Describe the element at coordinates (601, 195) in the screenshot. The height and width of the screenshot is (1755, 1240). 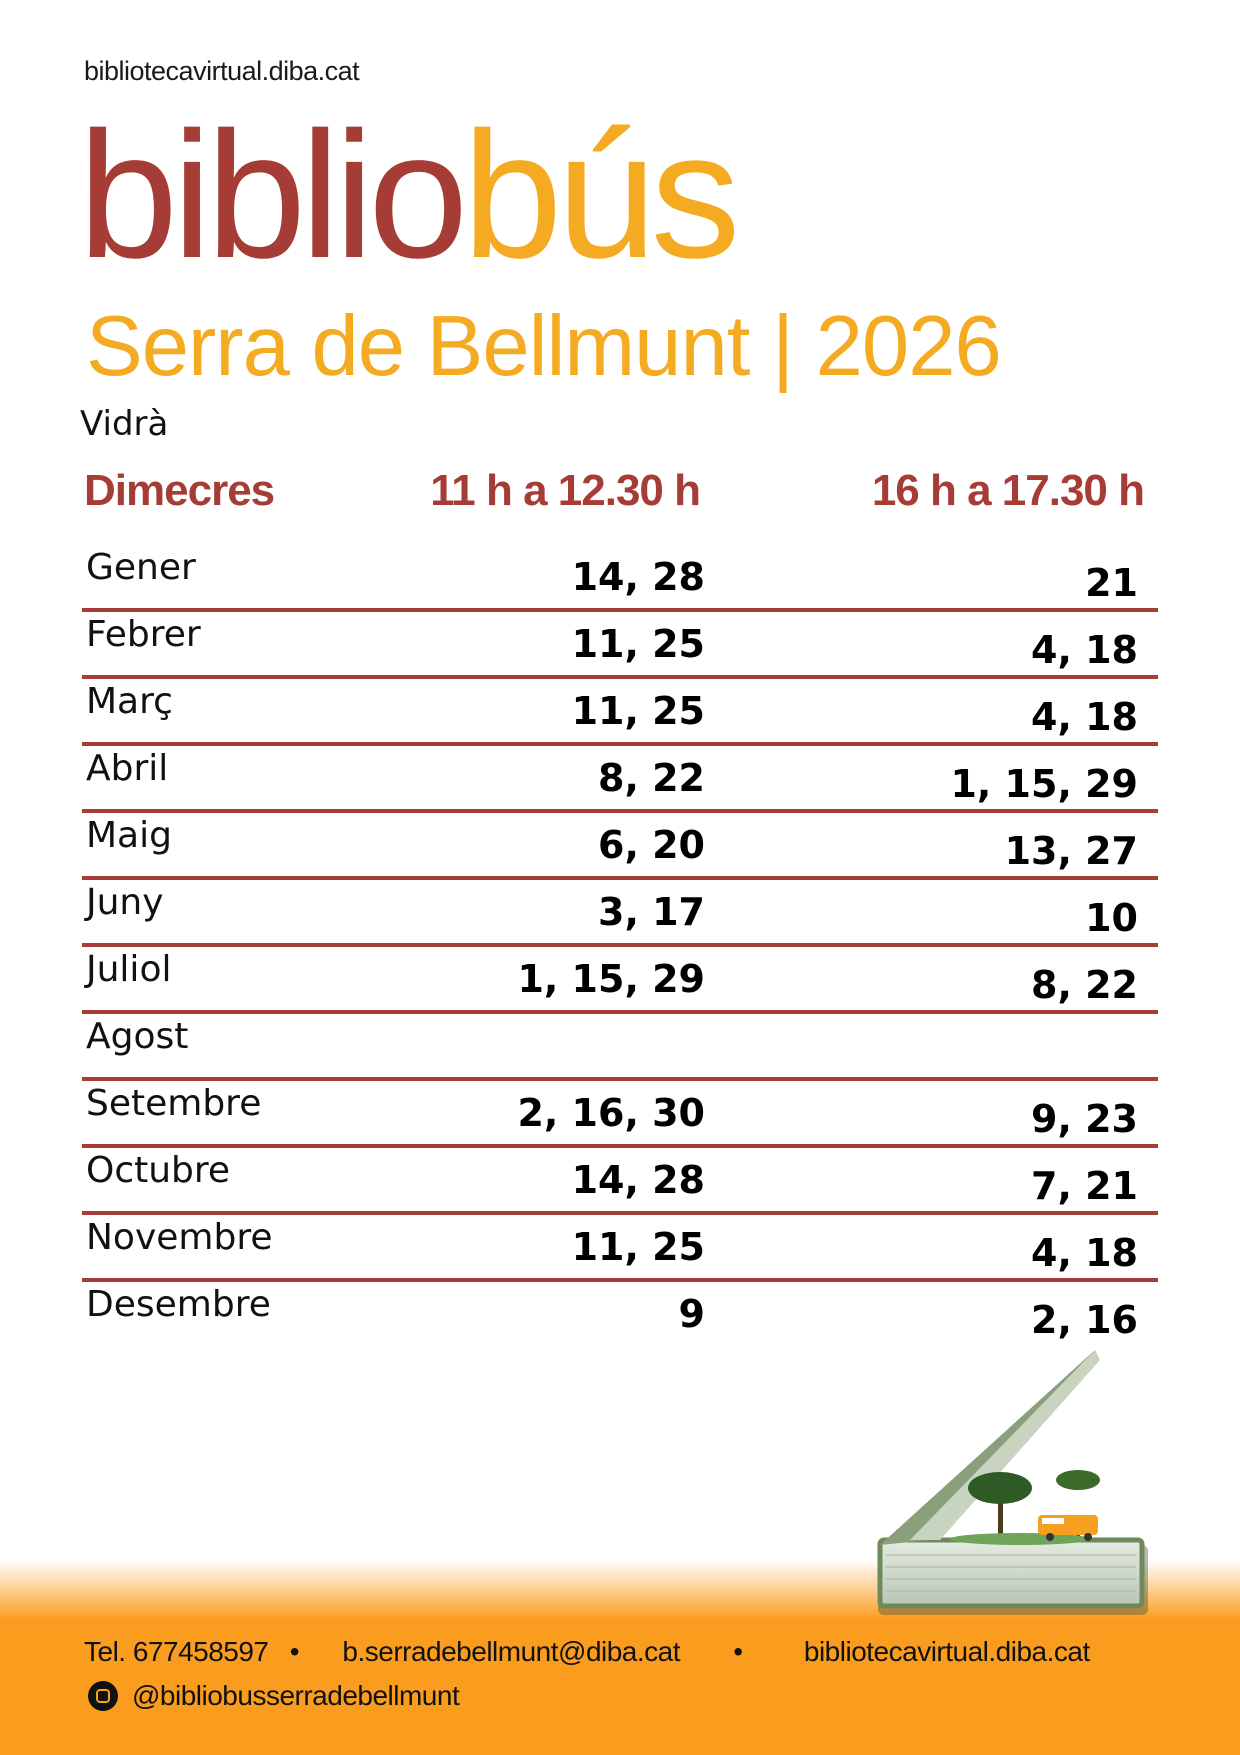
I see `title-bus: bús` at that location.